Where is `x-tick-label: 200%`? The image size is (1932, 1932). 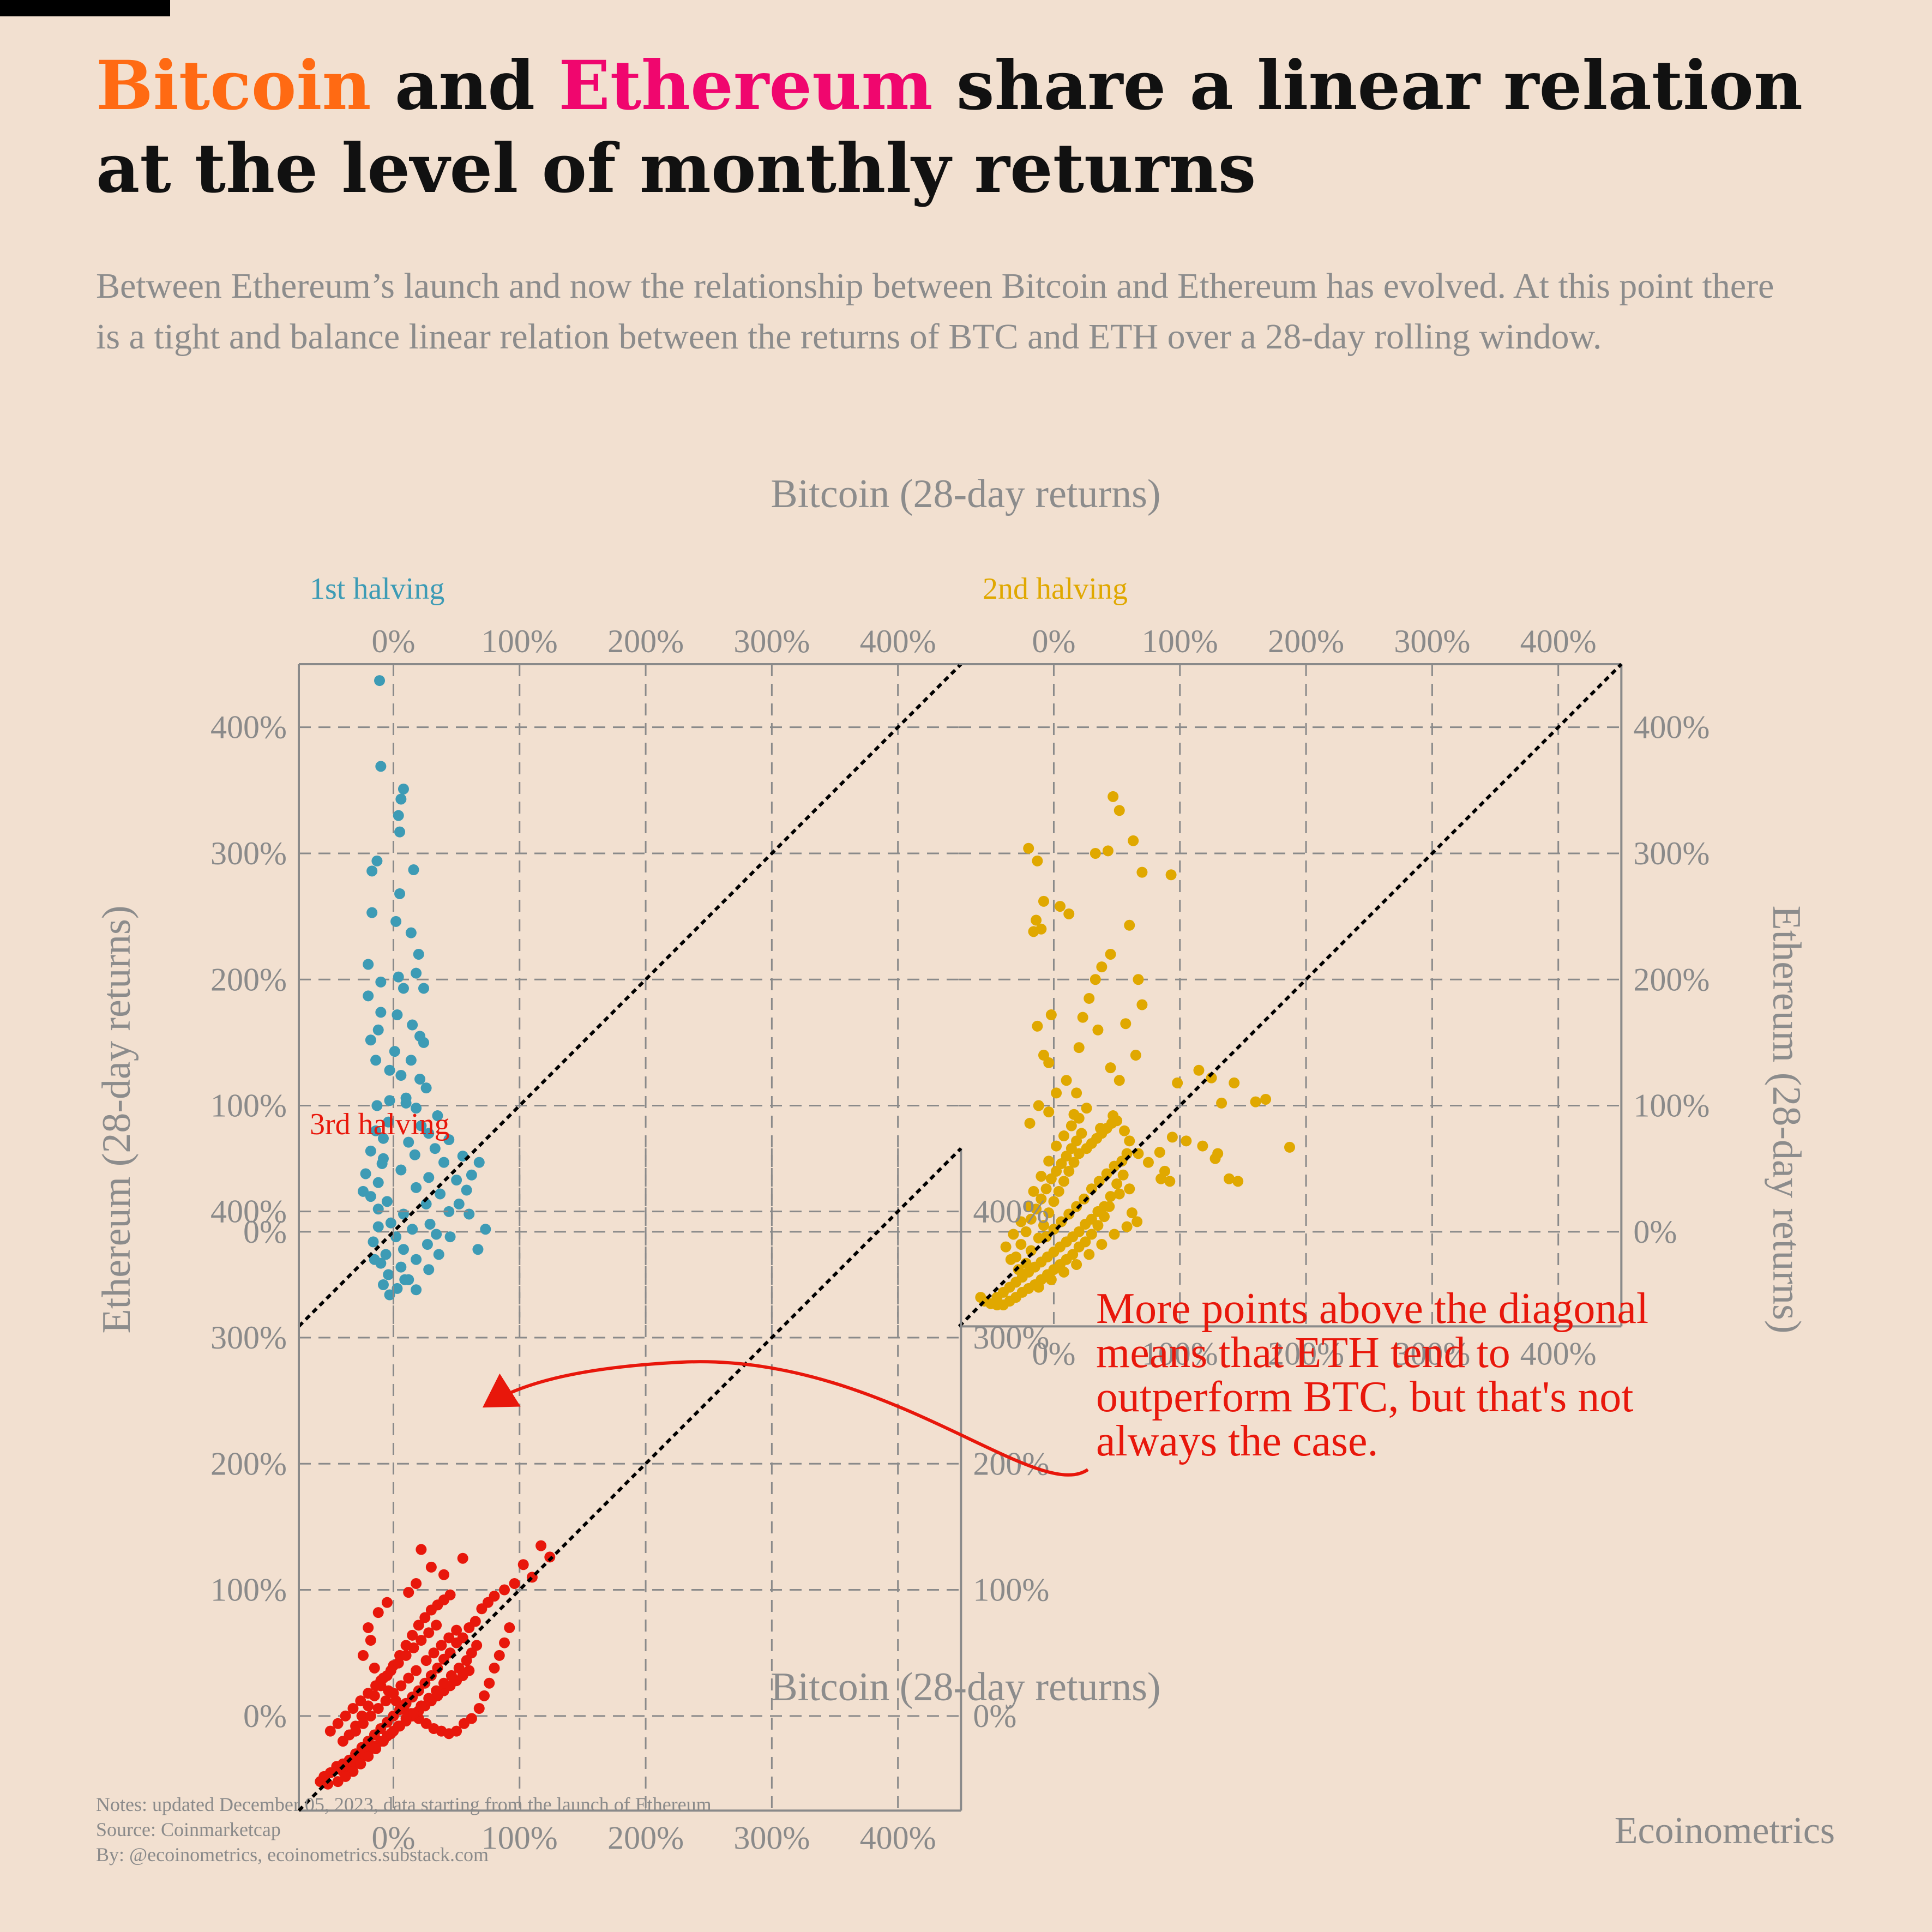
x-tick-label: 200% is located at coordinates (1306, 1353).